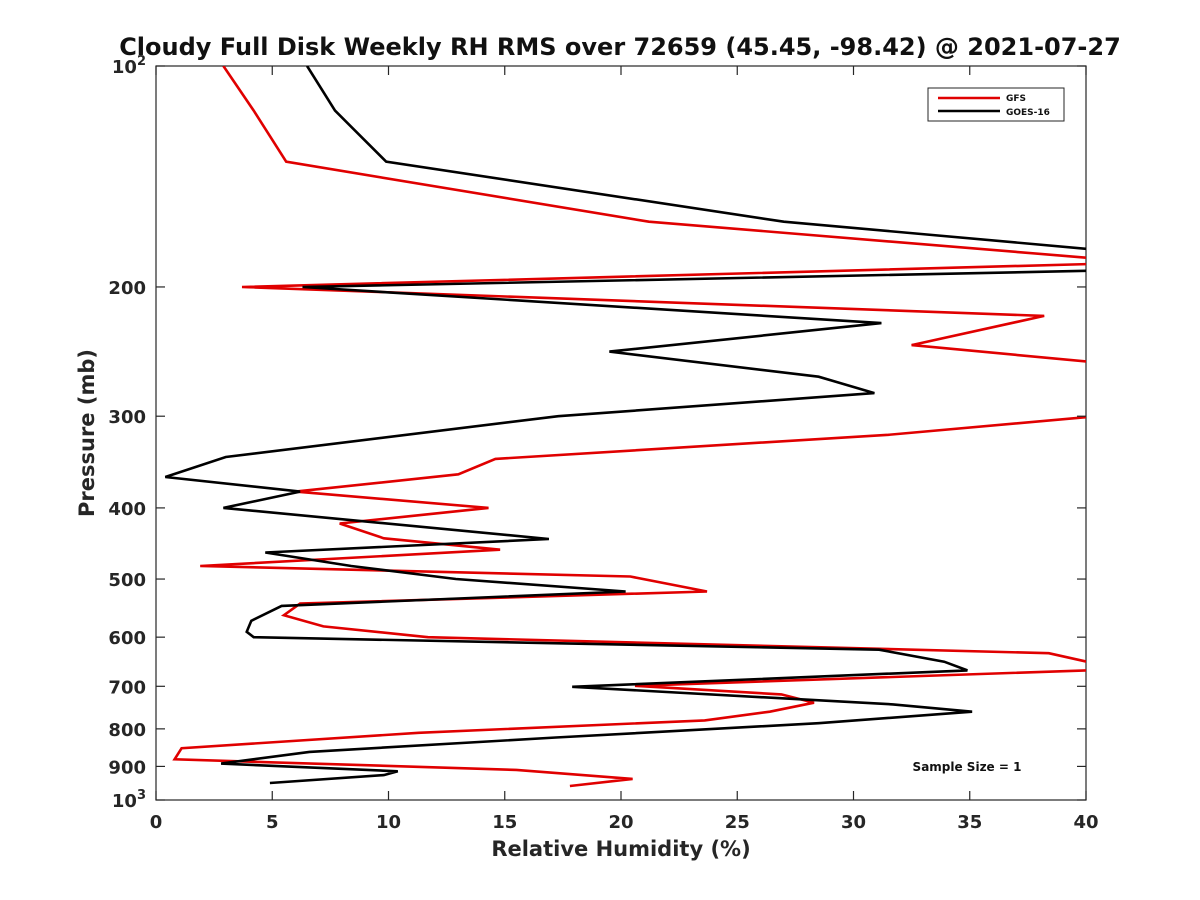 The width and height of the screenshot is (1200, 900). Describe the element at coordinates (1028, 113) in the screenshot. I see `legend-label-goes16: GOES-16` at that location.